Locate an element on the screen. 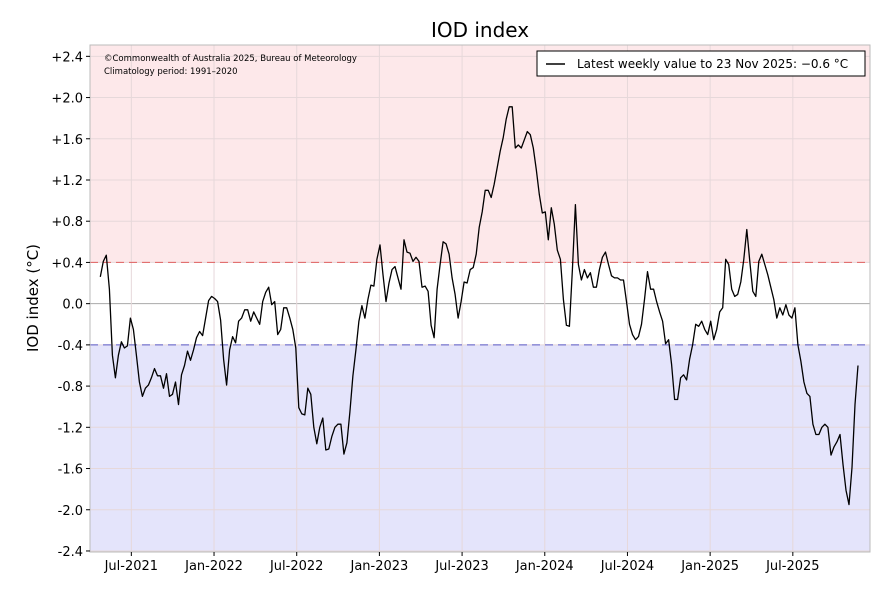 The width and height of the screenshot is (892, 594). y-tick-label: -0.8 is located at coordinates (70, 387).